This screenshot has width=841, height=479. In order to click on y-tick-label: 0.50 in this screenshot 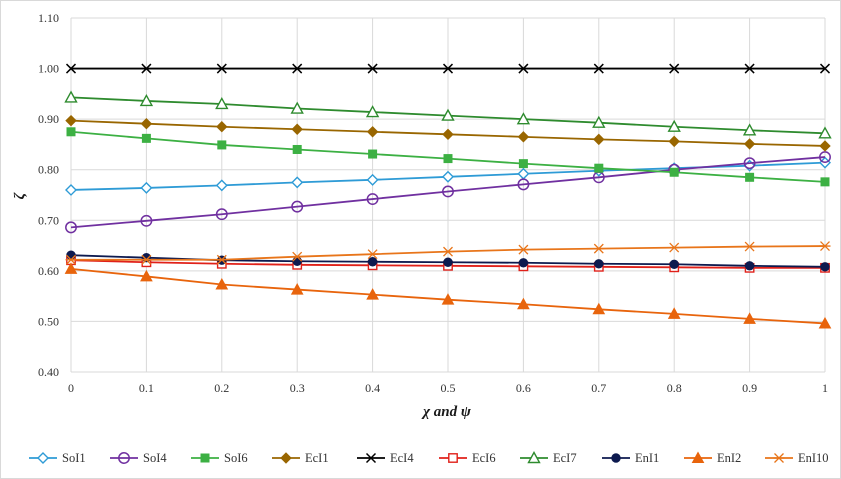, I will do `click(48, 321)`.